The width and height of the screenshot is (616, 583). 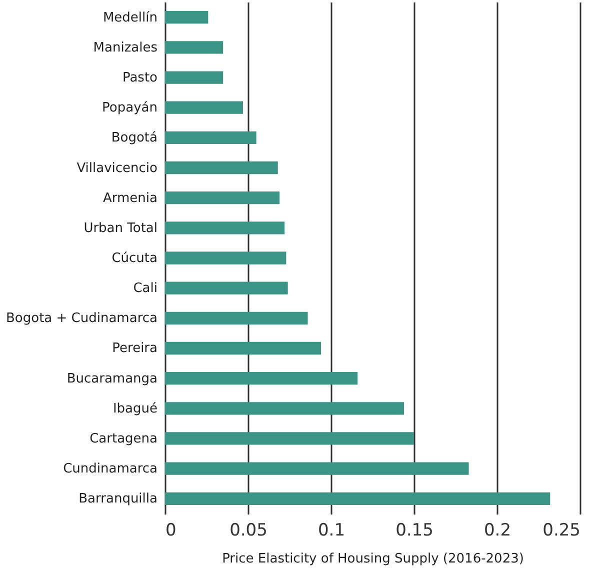 I want to click on y-tick-label: Medellín, so click(x=130, y=18).